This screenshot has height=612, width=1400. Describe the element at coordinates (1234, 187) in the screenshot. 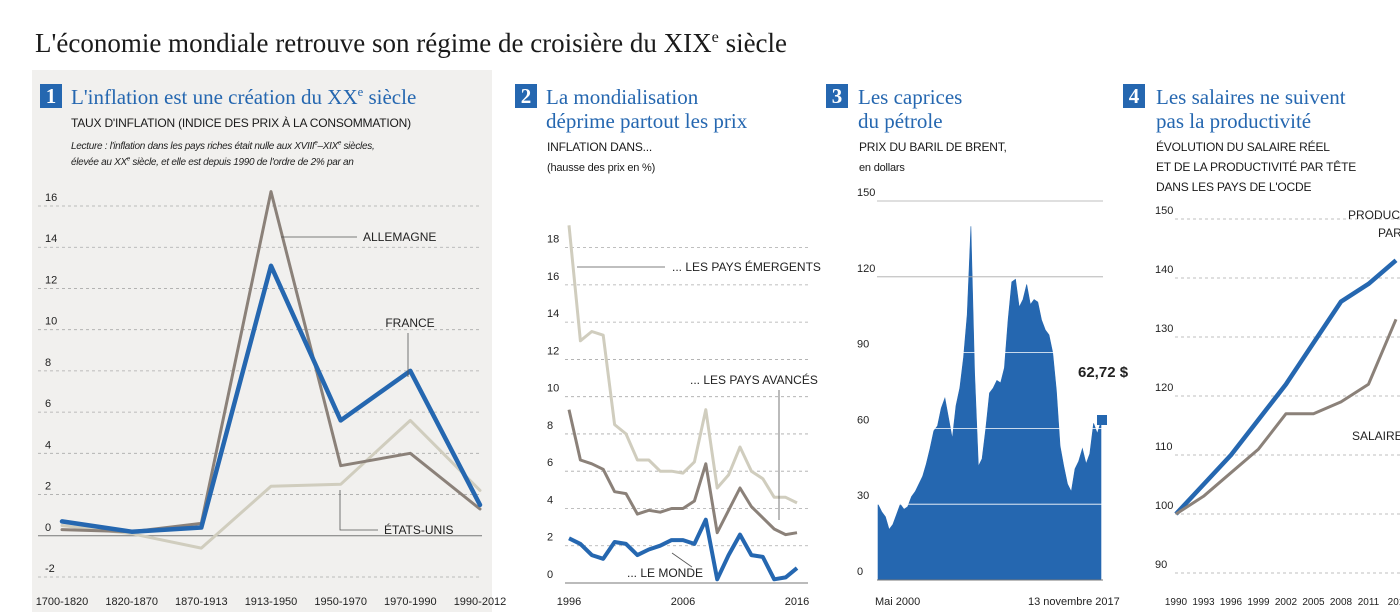

I see `panel-4-subtitle-line-3: DANS LES PAYS DE L'OCDE` at that location.